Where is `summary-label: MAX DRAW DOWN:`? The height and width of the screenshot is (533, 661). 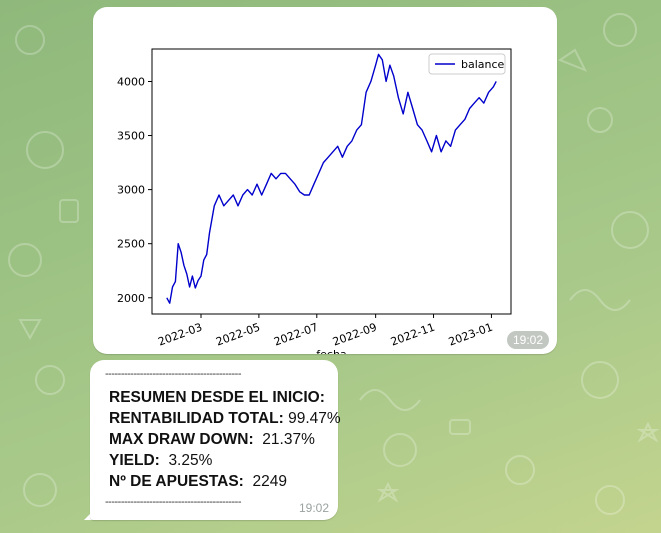
summary-label: MAX DRAW DOWN: is located at coordinates (181, 439).